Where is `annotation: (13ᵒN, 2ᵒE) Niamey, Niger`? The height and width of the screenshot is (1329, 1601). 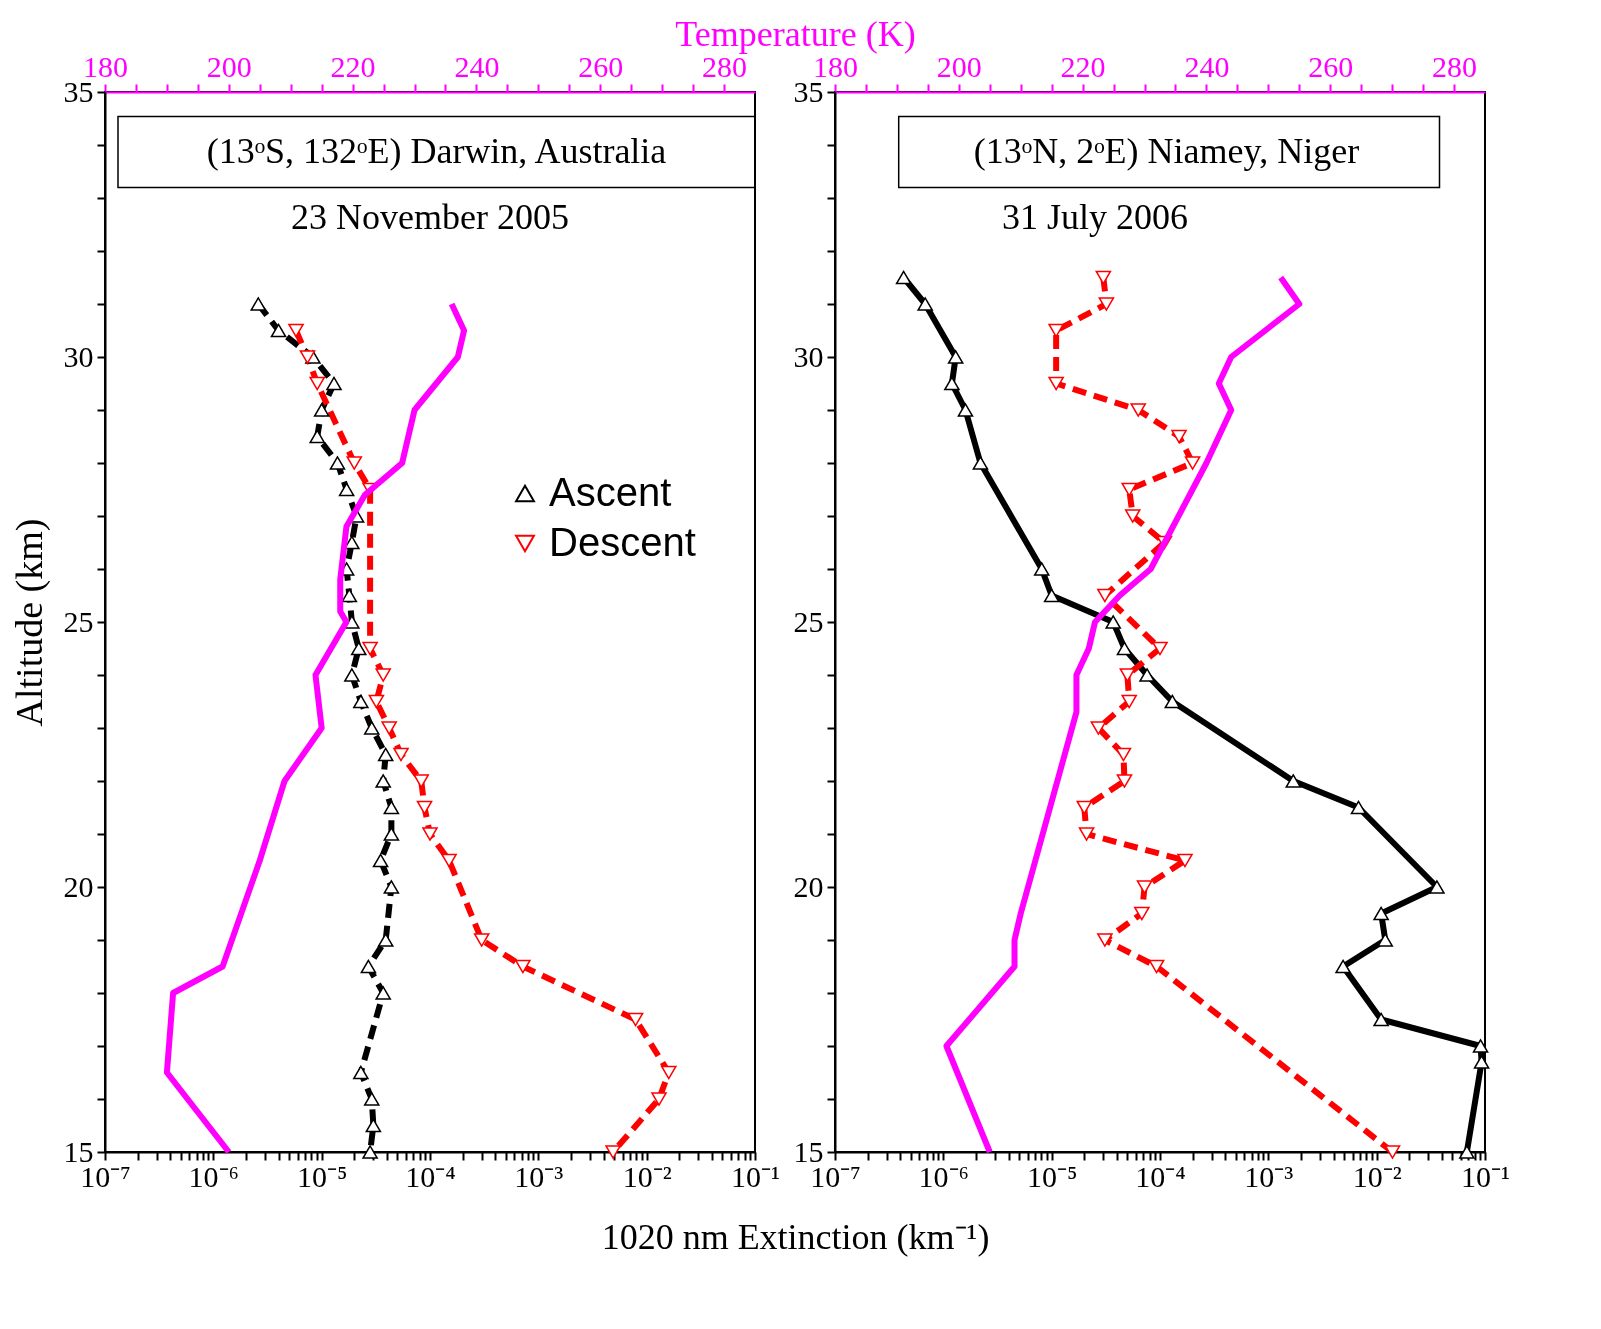 annotation: (13ᵒN, 2ᵒE) Niamey, Niger is located at coordinates (1166, 151).